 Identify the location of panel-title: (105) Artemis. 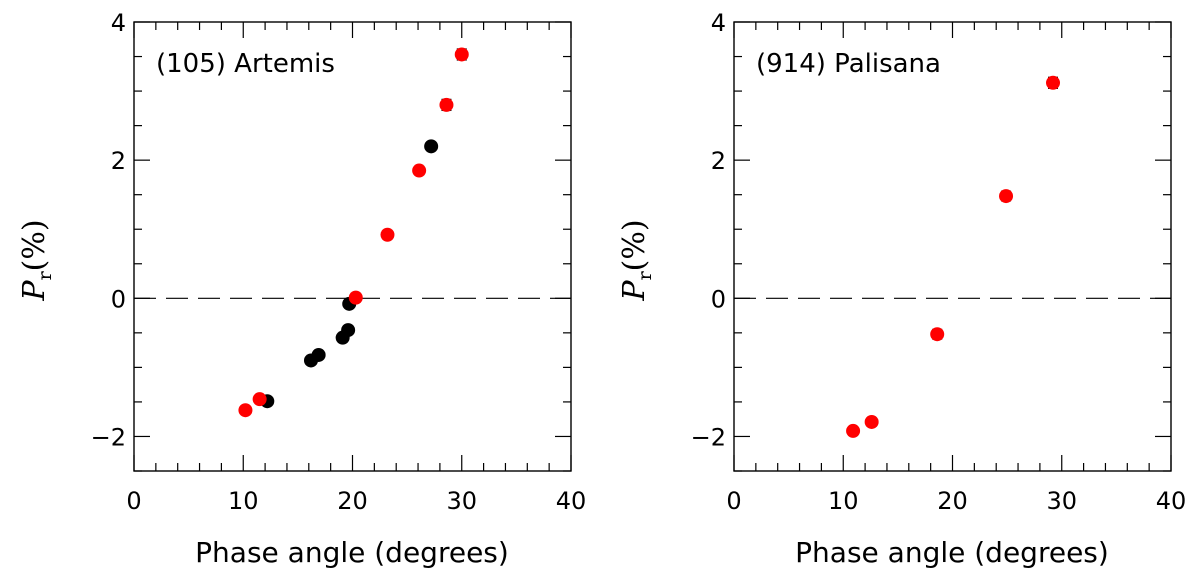
(245, 64).